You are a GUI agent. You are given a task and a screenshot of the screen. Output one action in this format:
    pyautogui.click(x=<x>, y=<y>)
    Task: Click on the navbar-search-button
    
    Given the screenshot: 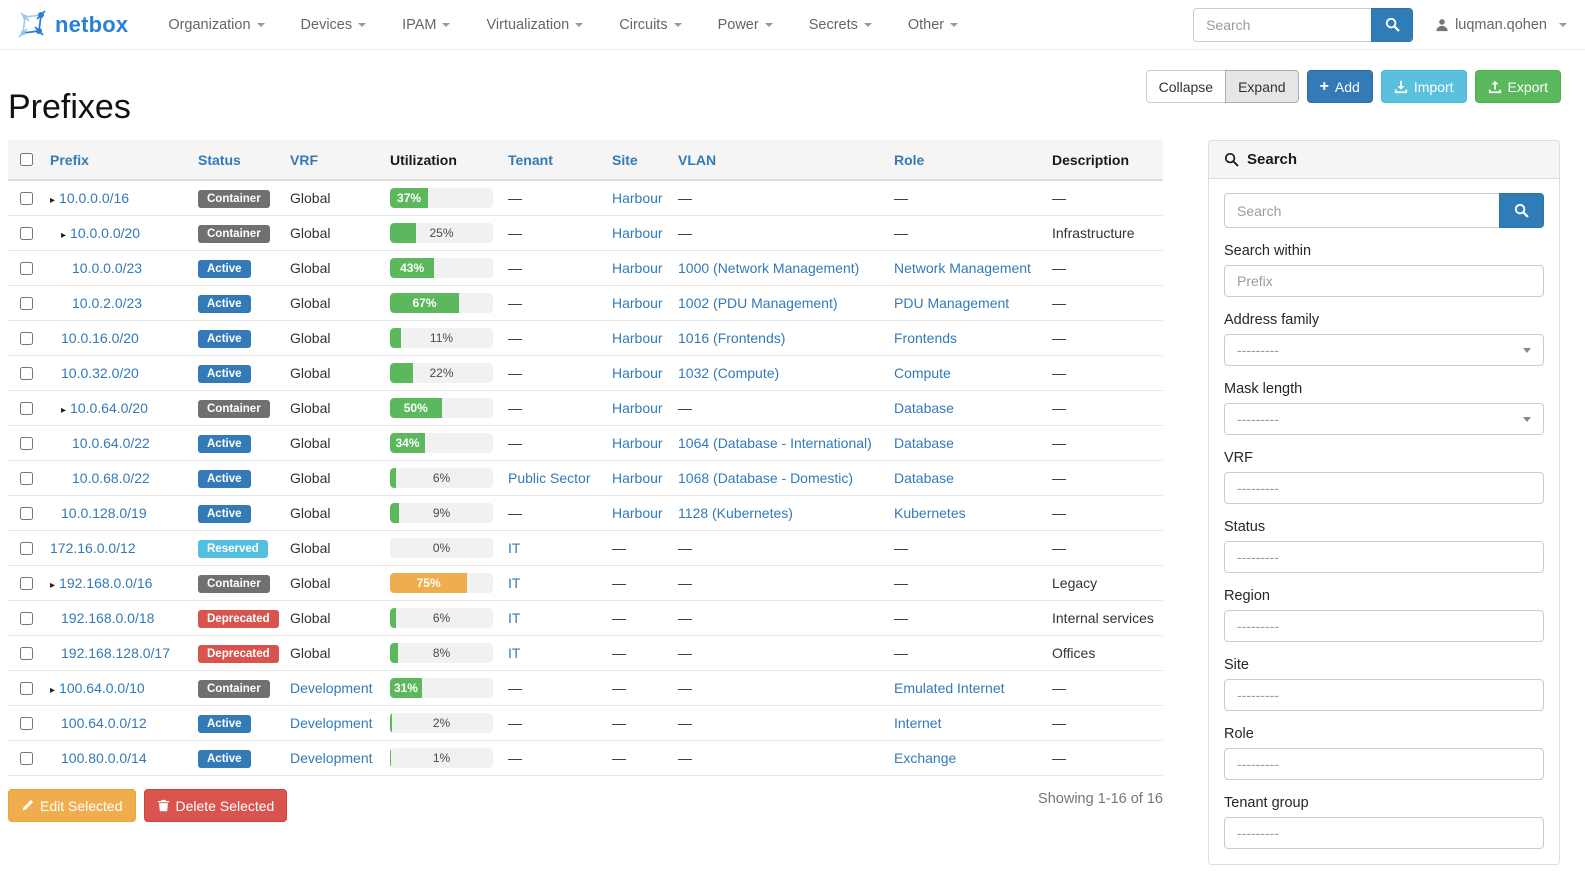 What is the action you would take?
    pyautogui.click(x=1392, y=24)
    